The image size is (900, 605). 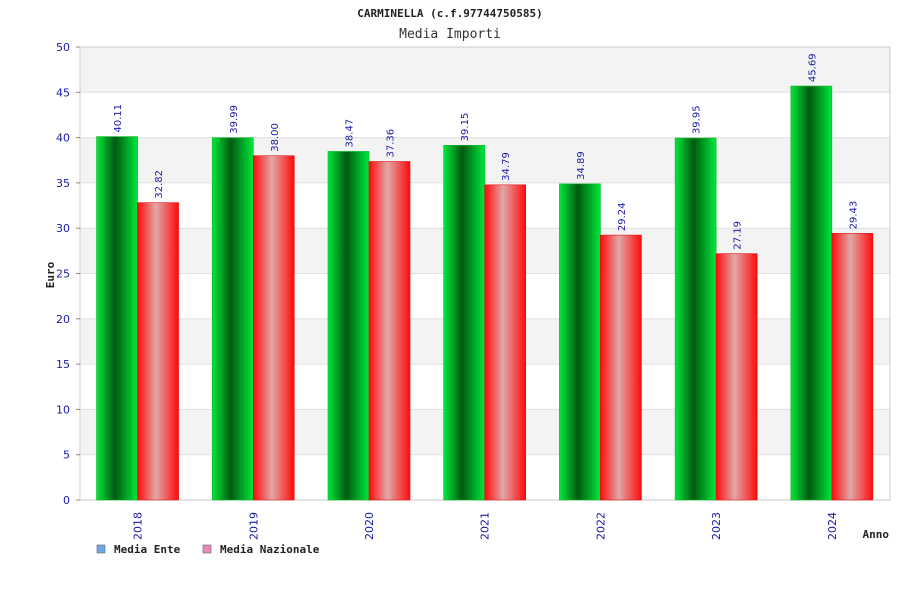 I want to click on data-label: 45.69, so click(x=812, y=67).